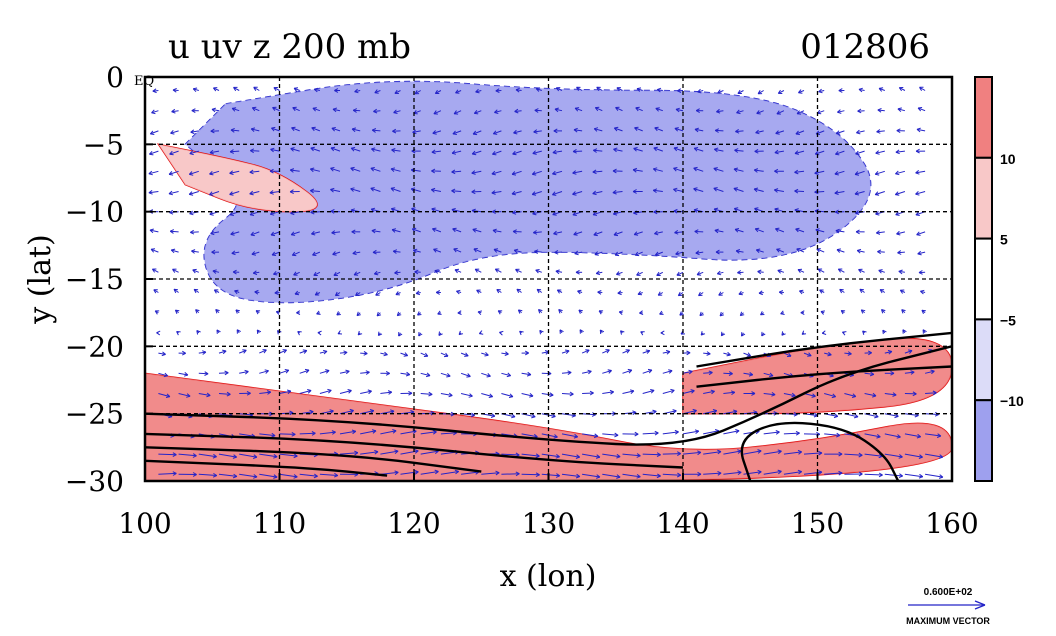 This screenshot has width=1056, height=636. Describe the element at coordinates (865, 47) in the screenshot. I see `date-label: 012806` at that location.